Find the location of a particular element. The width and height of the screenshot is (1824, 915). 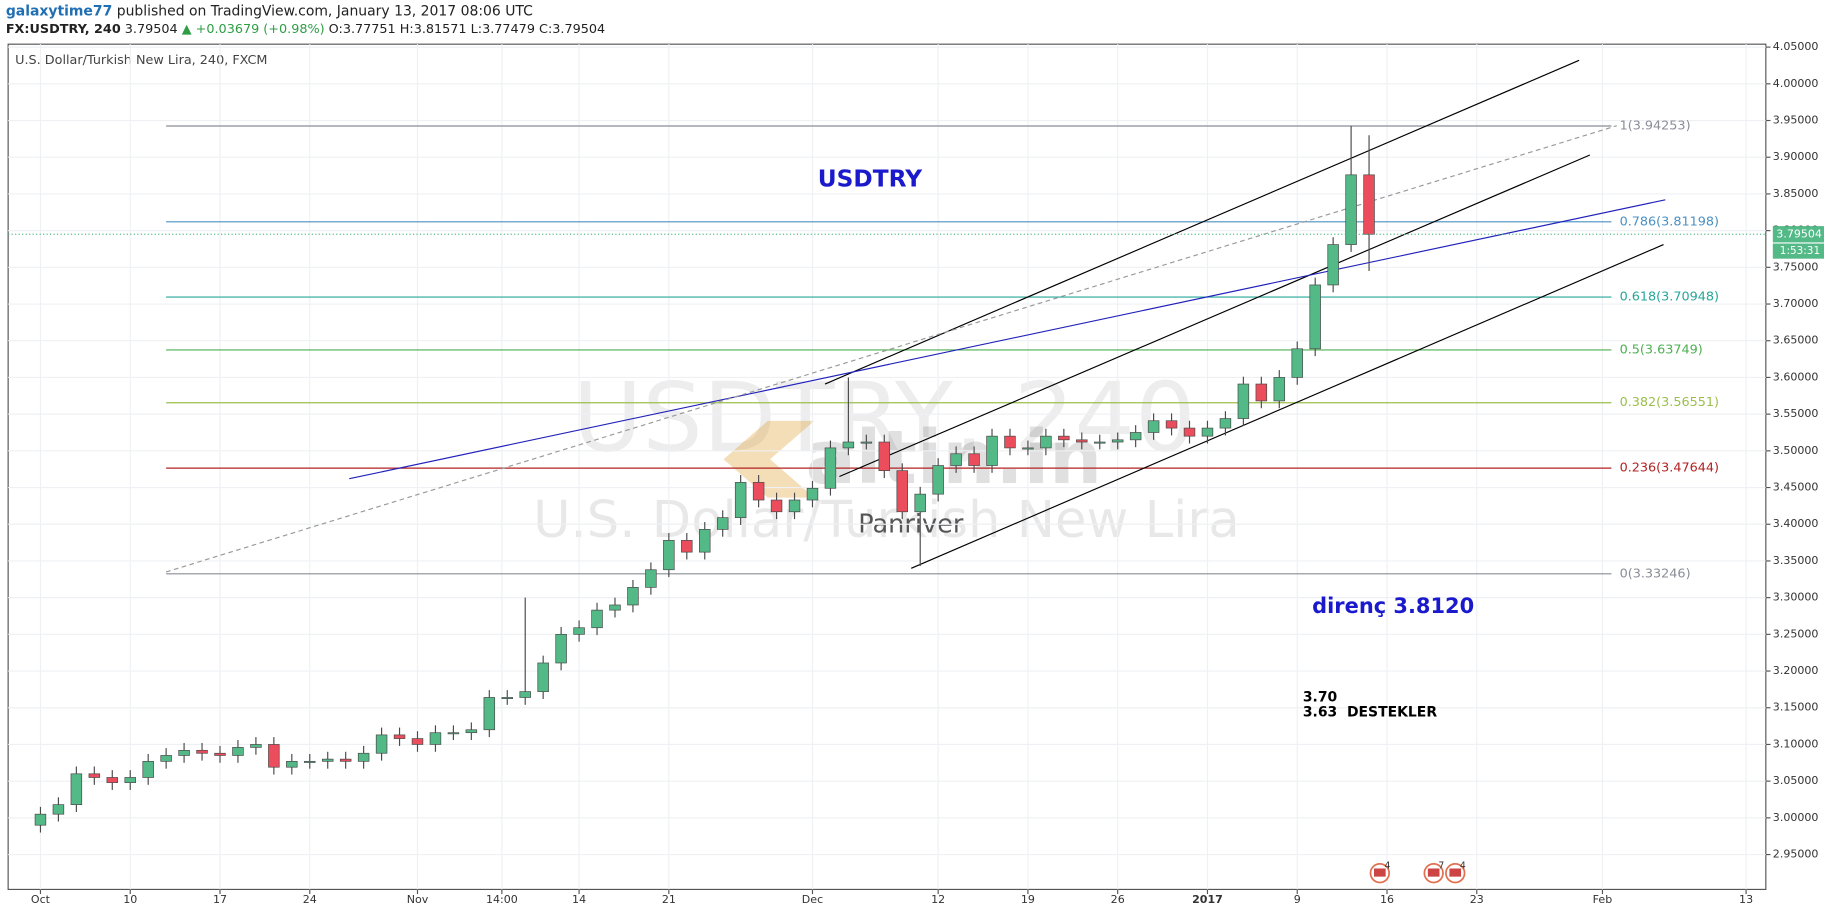

x-tick-label: Oct is located at coordinates (41, 899).